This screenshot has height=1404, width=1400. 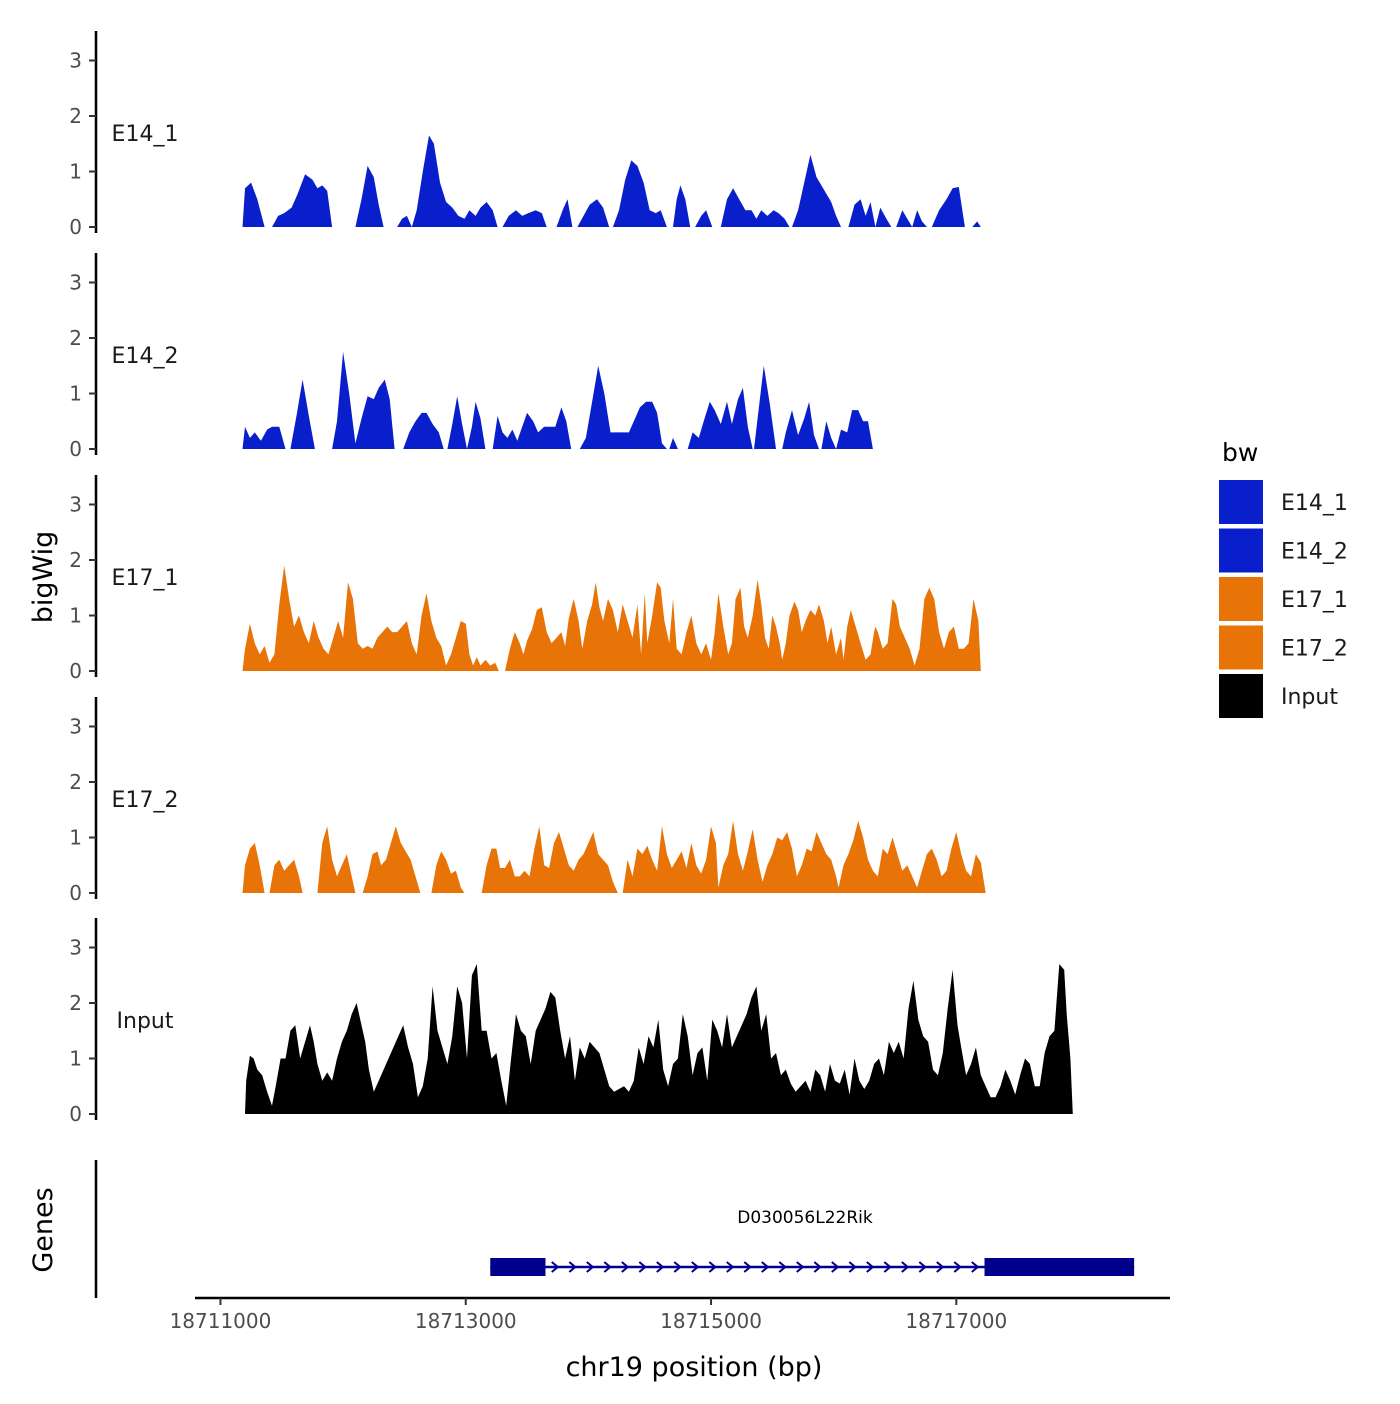 I want to click on legend-item: E17_2, so click(x=1283, y=647).